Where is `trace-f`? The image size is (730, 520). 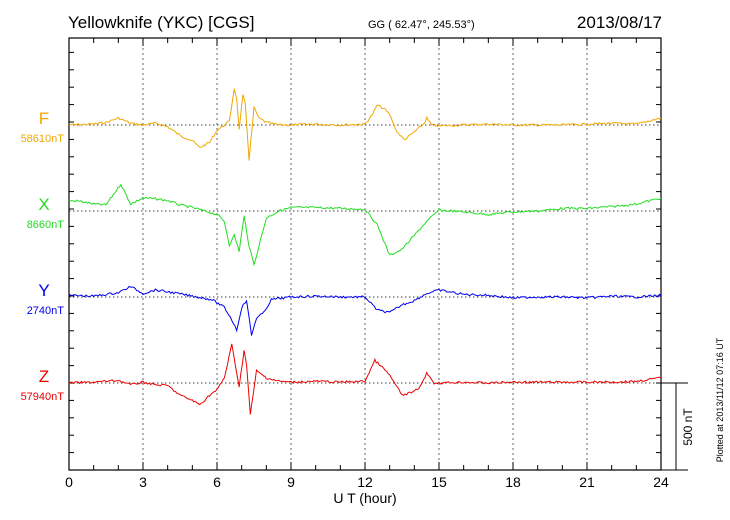
trace-f is located at coordinates (365, 124).